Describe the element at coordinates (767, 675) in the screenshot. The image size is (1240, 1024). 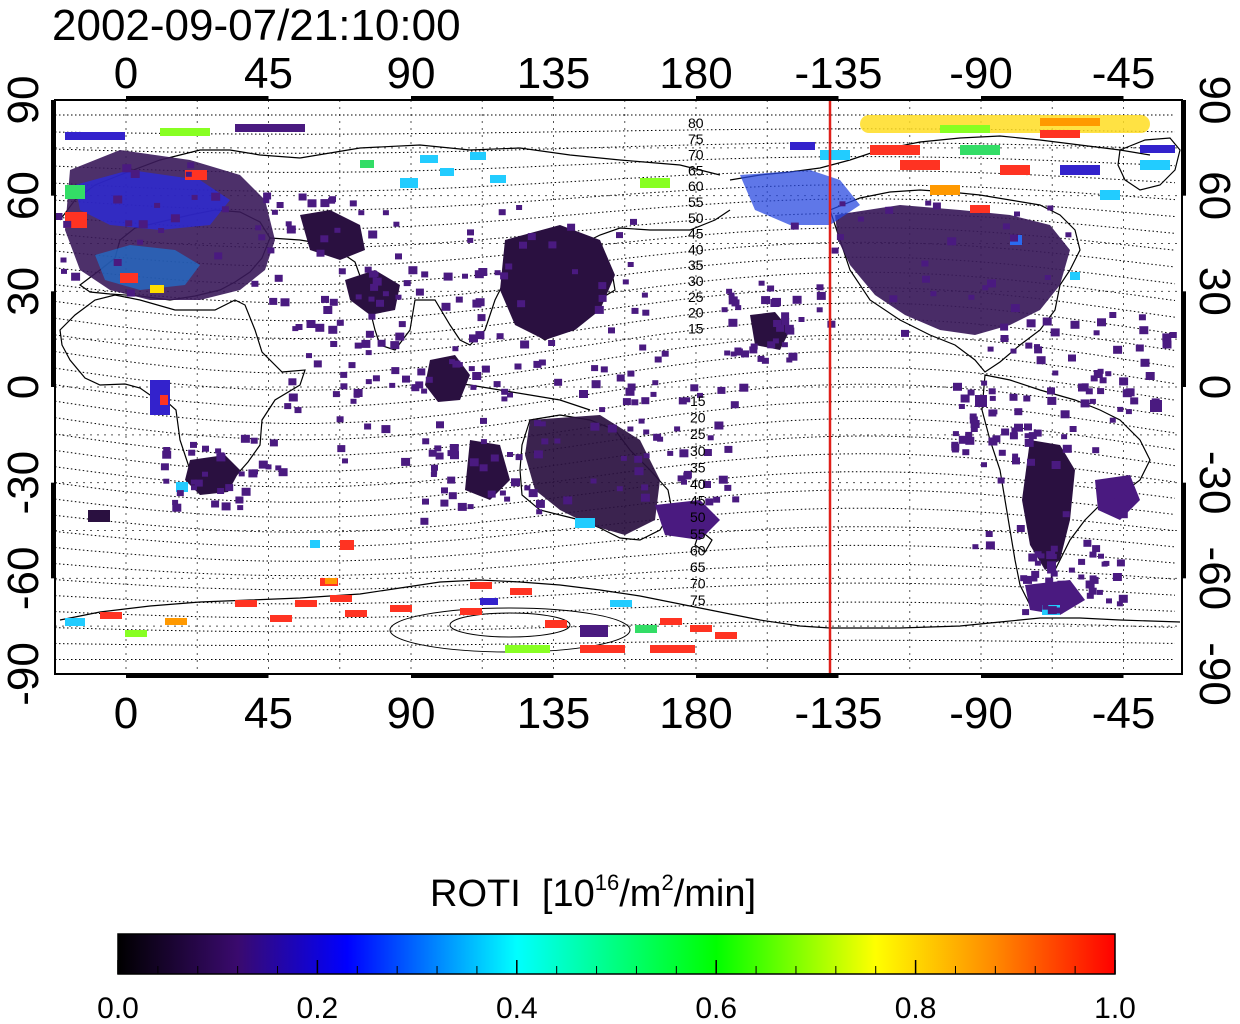
I see `bottom-axis-bar` at that location.